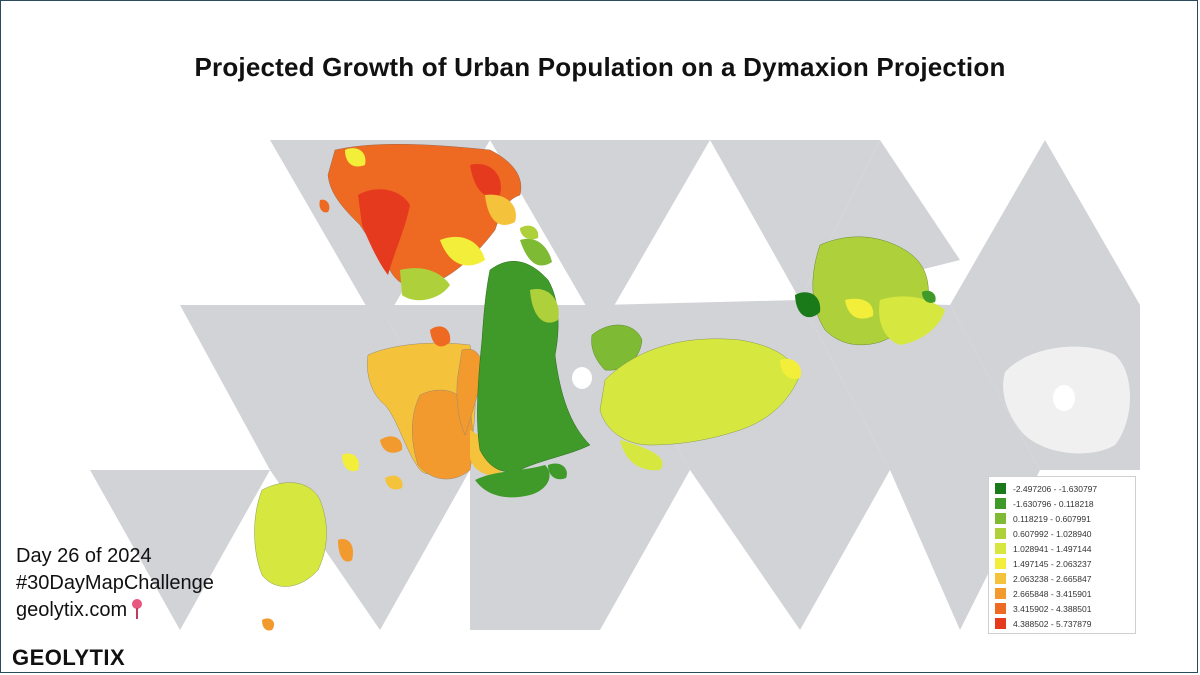  What do you see at coordinates (69, 657) in the screenshot?
I see `geolytix-logo: GEOLYTIX` at bounding box center [69, 657].